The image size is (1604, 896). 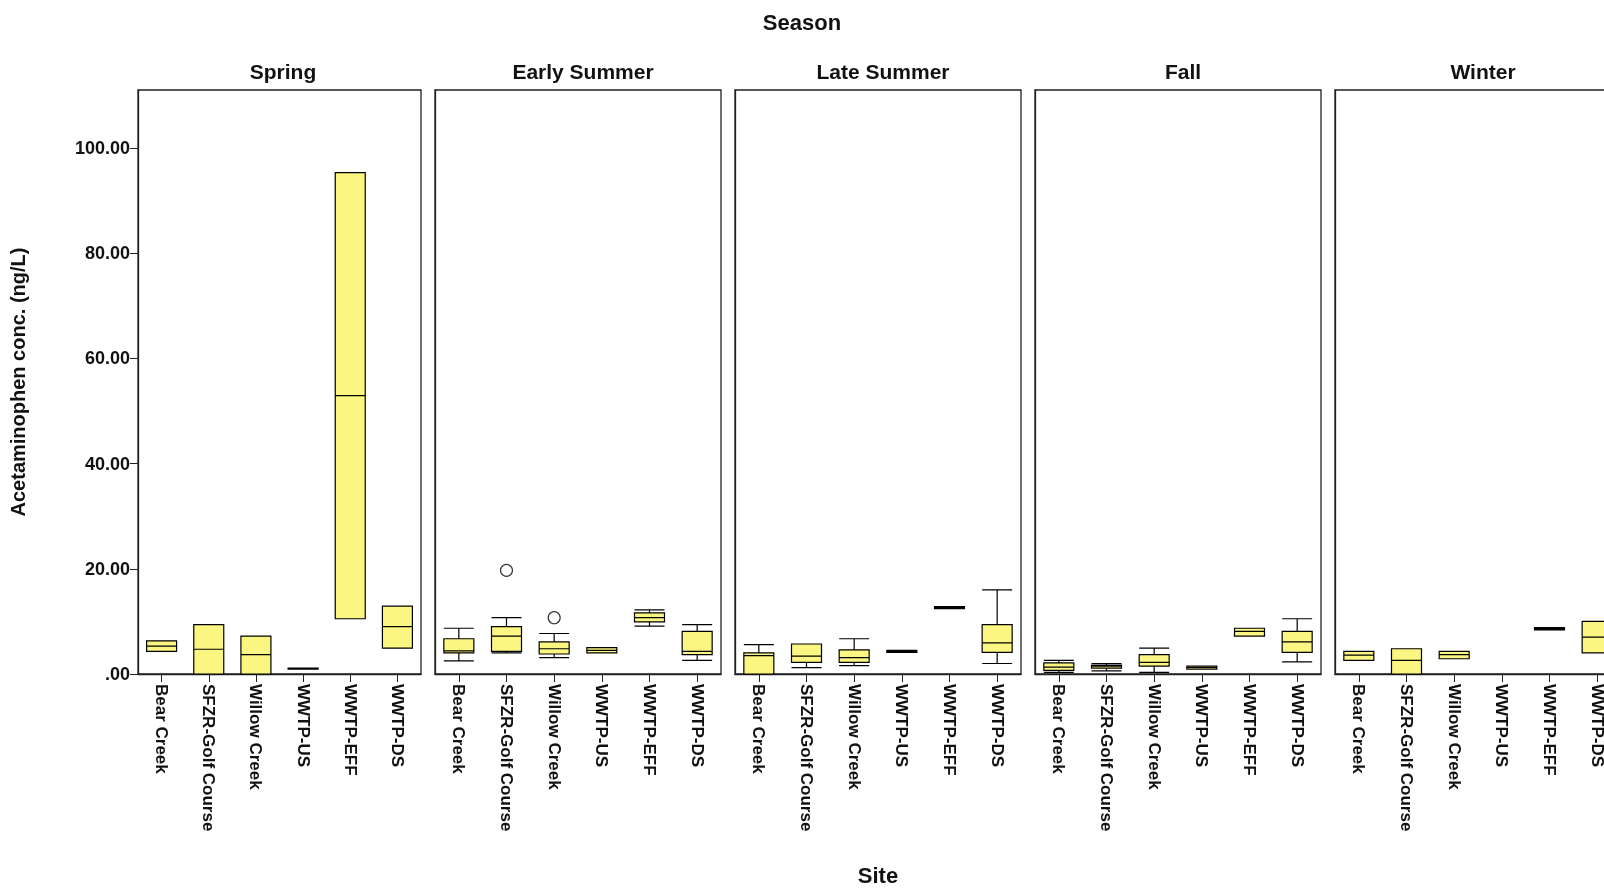 I want to click on y-tick-label: 80.00, so click(x=107, y=253).